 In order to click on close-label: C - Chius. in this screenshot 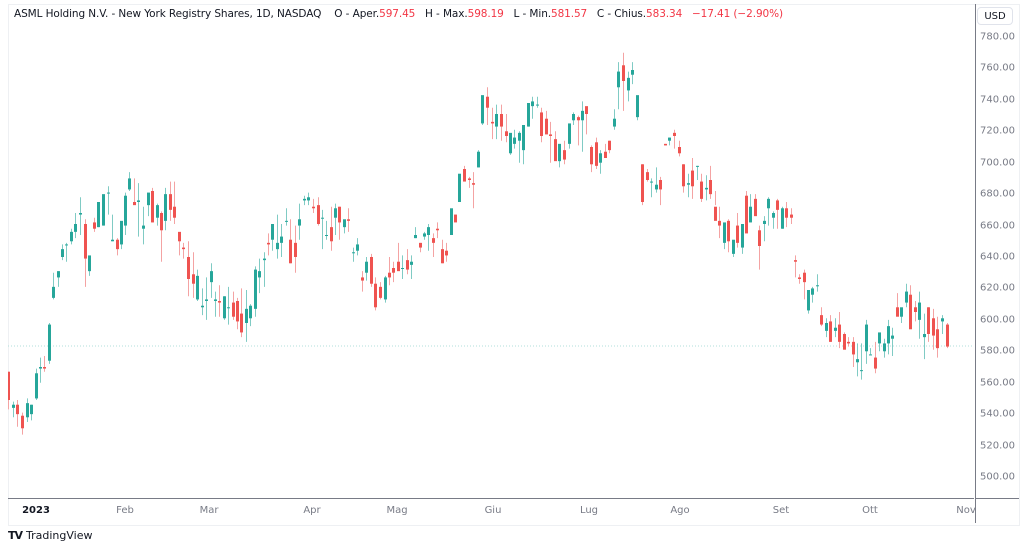, I will do `click(621, 14)`.